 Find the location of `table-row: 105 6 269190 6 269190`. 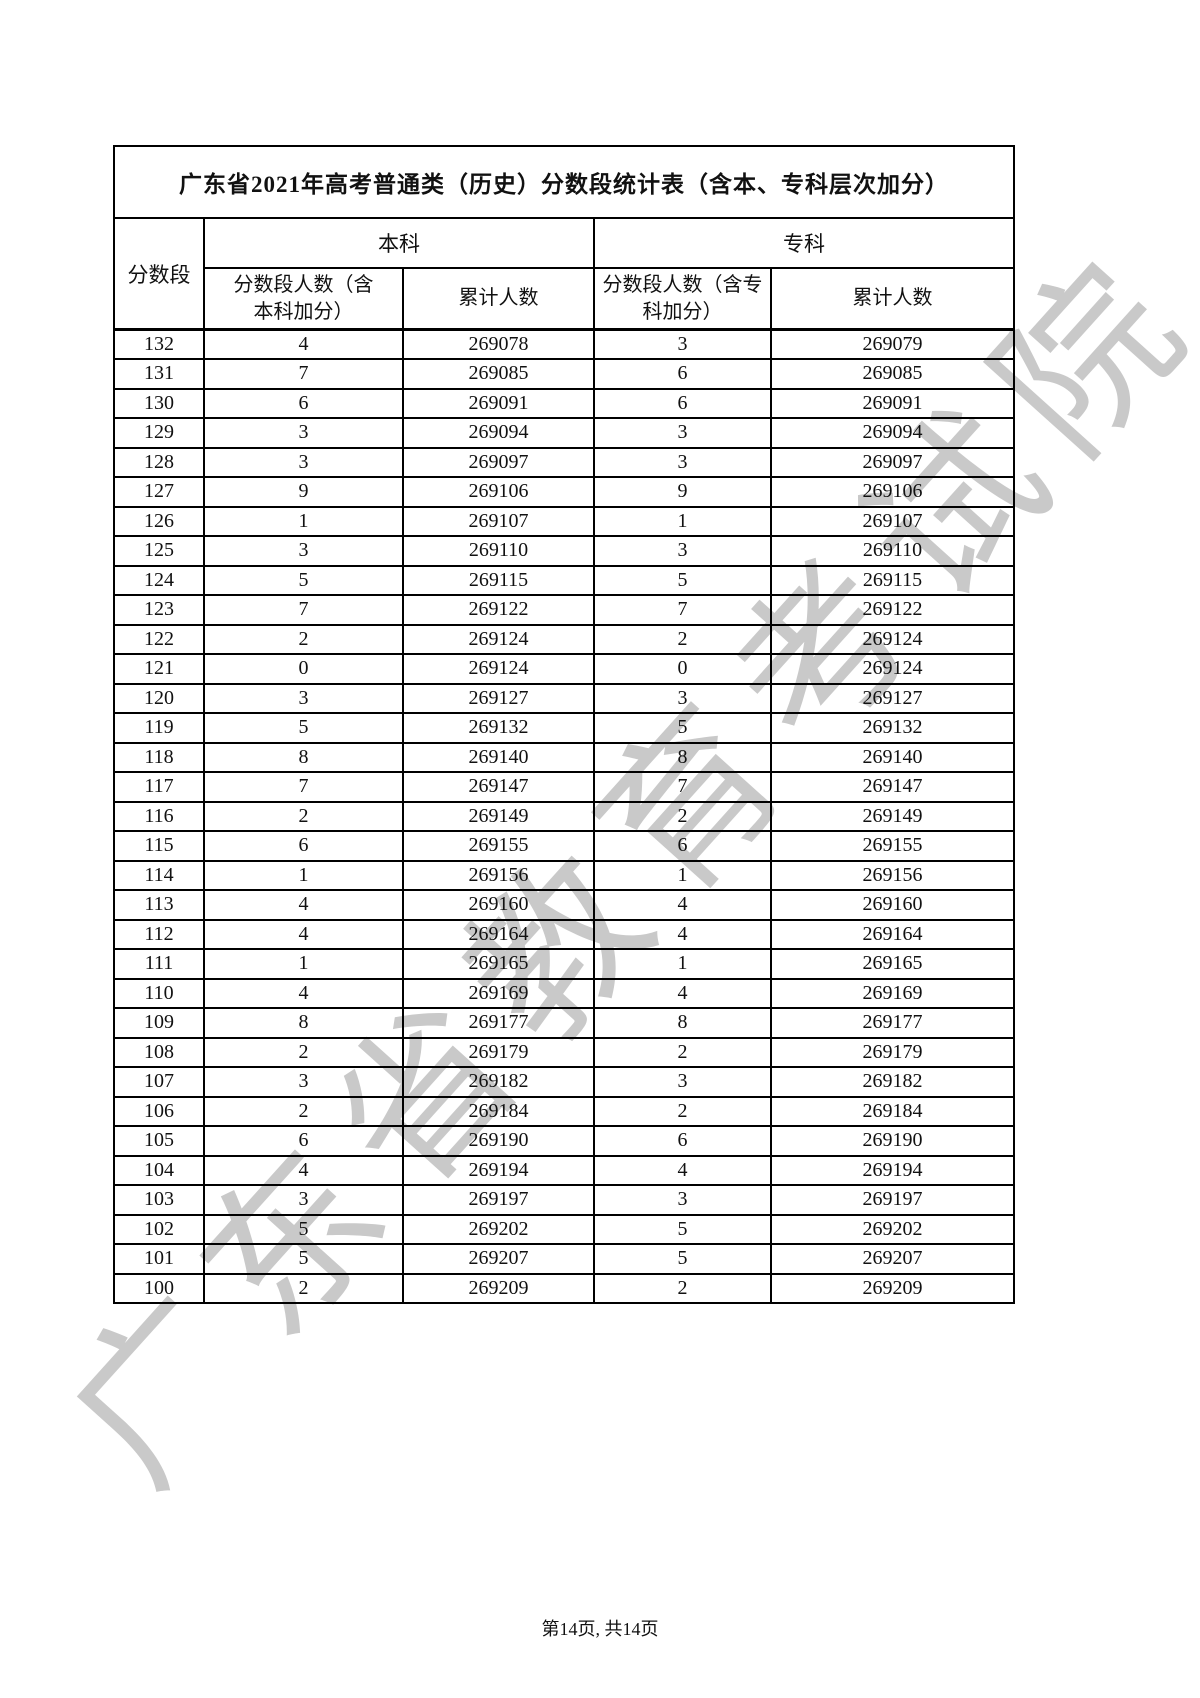

table-row: 105 6 269190 6 269190 is located at coordinates (564, 1141).